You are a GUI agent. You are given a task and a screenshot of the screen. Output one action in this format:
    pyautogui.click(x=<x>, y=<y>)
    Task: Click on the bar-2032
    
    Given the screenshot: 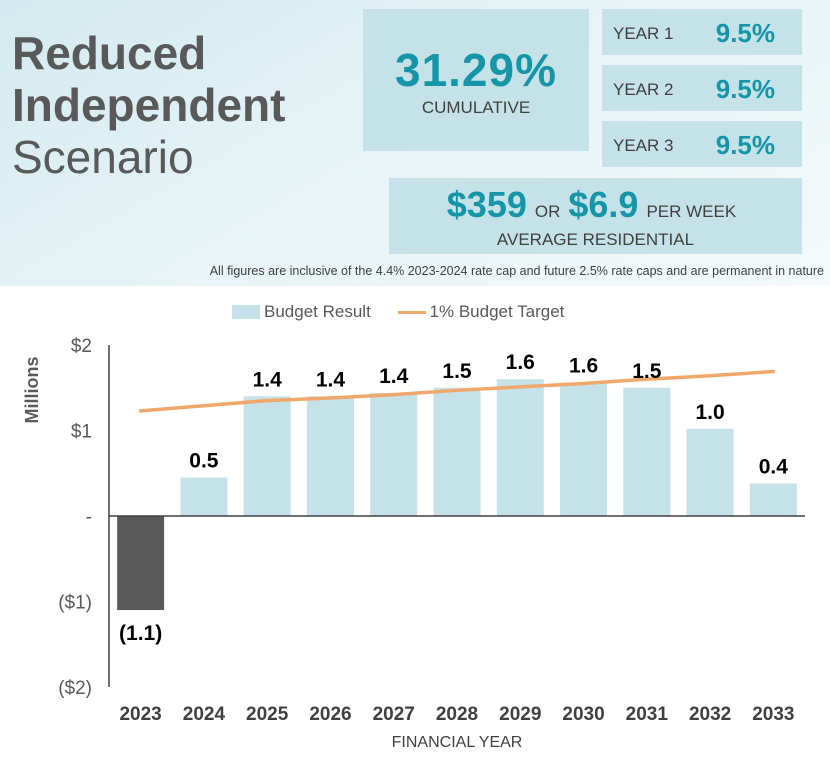 What is the action you would take?
    pyautogui.click(x=710, y=472)
    